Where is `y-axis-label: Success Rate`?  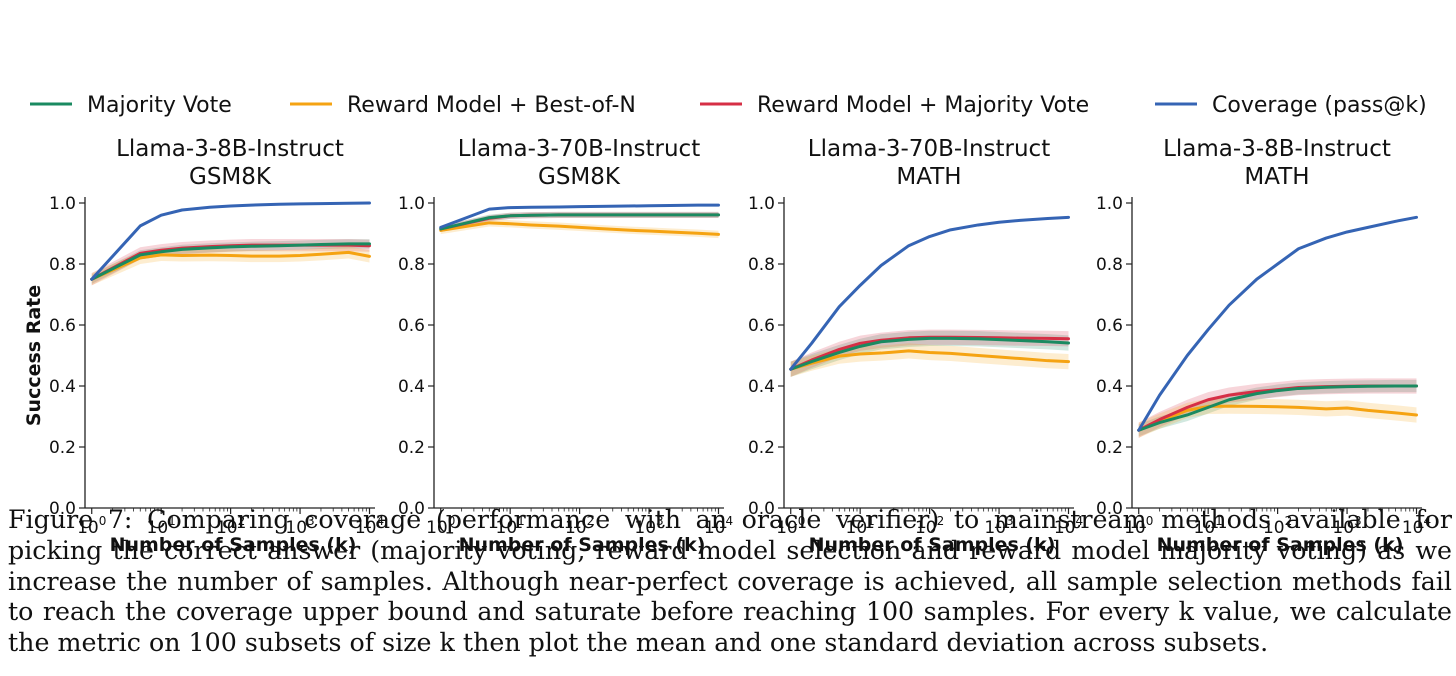
y-axis-label: Success Rate is located at coordinates (34, 355).